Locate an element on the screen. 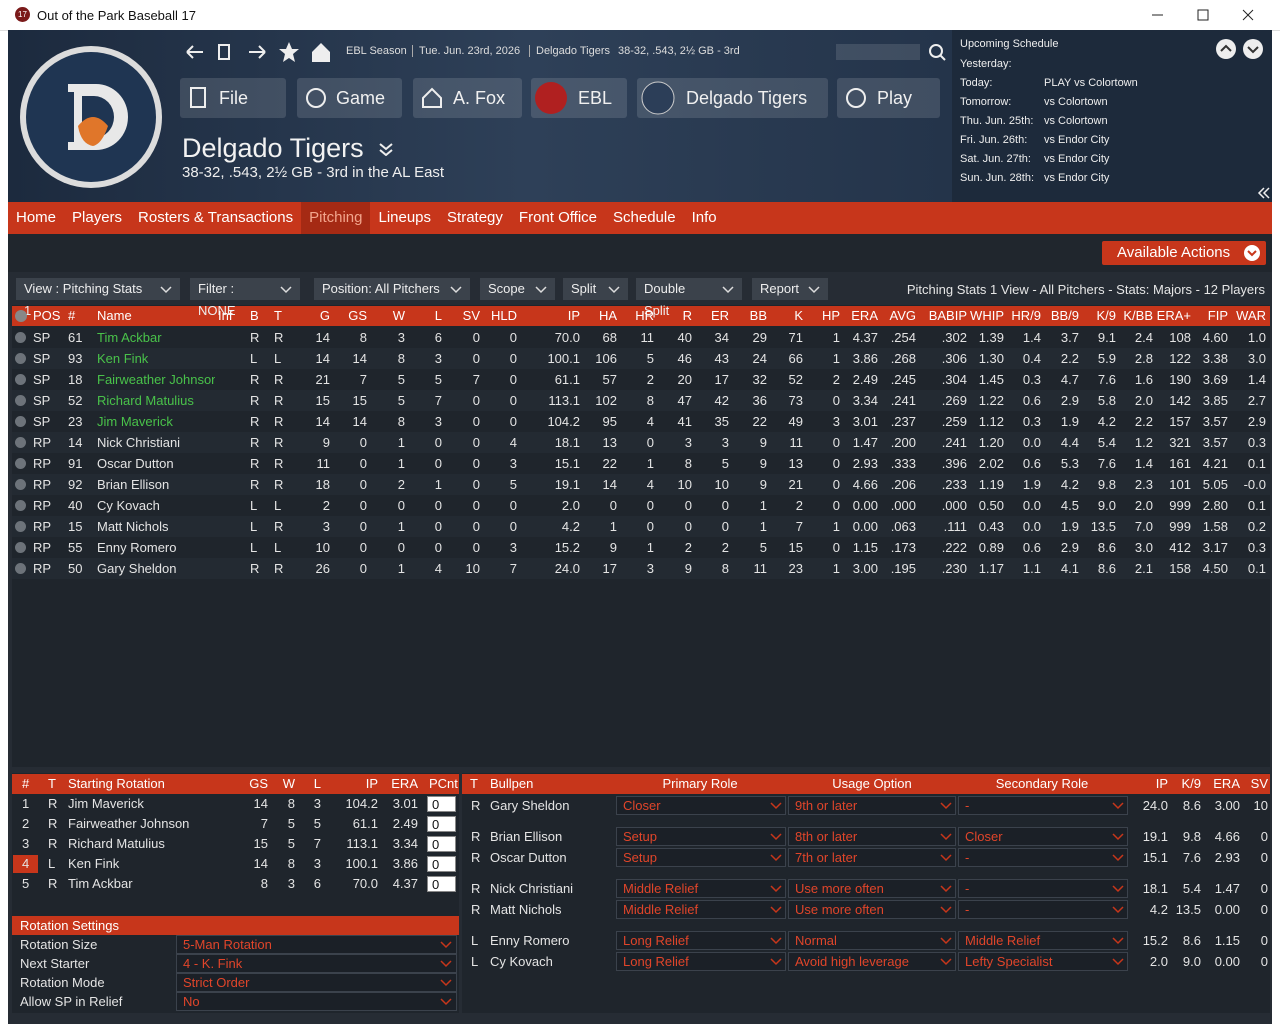 Image resolution: width=1280 pixels, height=1024 pixels. column-header: FIP is located at coordinates (1217, 315).